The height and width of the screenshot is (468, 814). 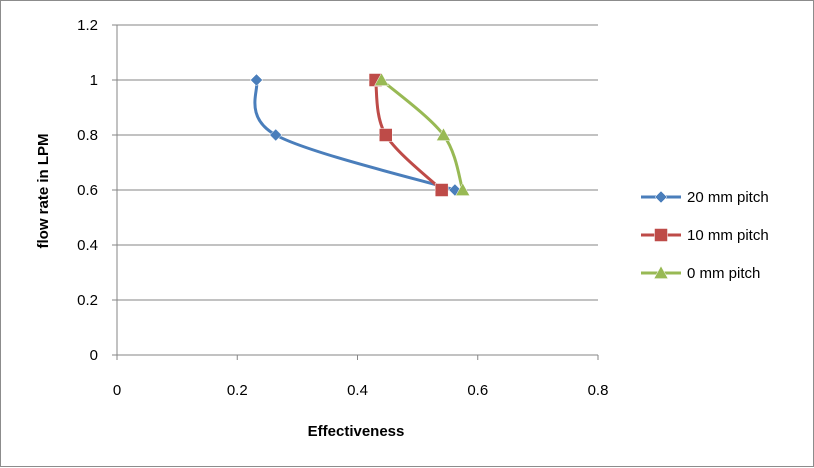 I want to click on x-tick-label: 0, so click(x=117, y=390).